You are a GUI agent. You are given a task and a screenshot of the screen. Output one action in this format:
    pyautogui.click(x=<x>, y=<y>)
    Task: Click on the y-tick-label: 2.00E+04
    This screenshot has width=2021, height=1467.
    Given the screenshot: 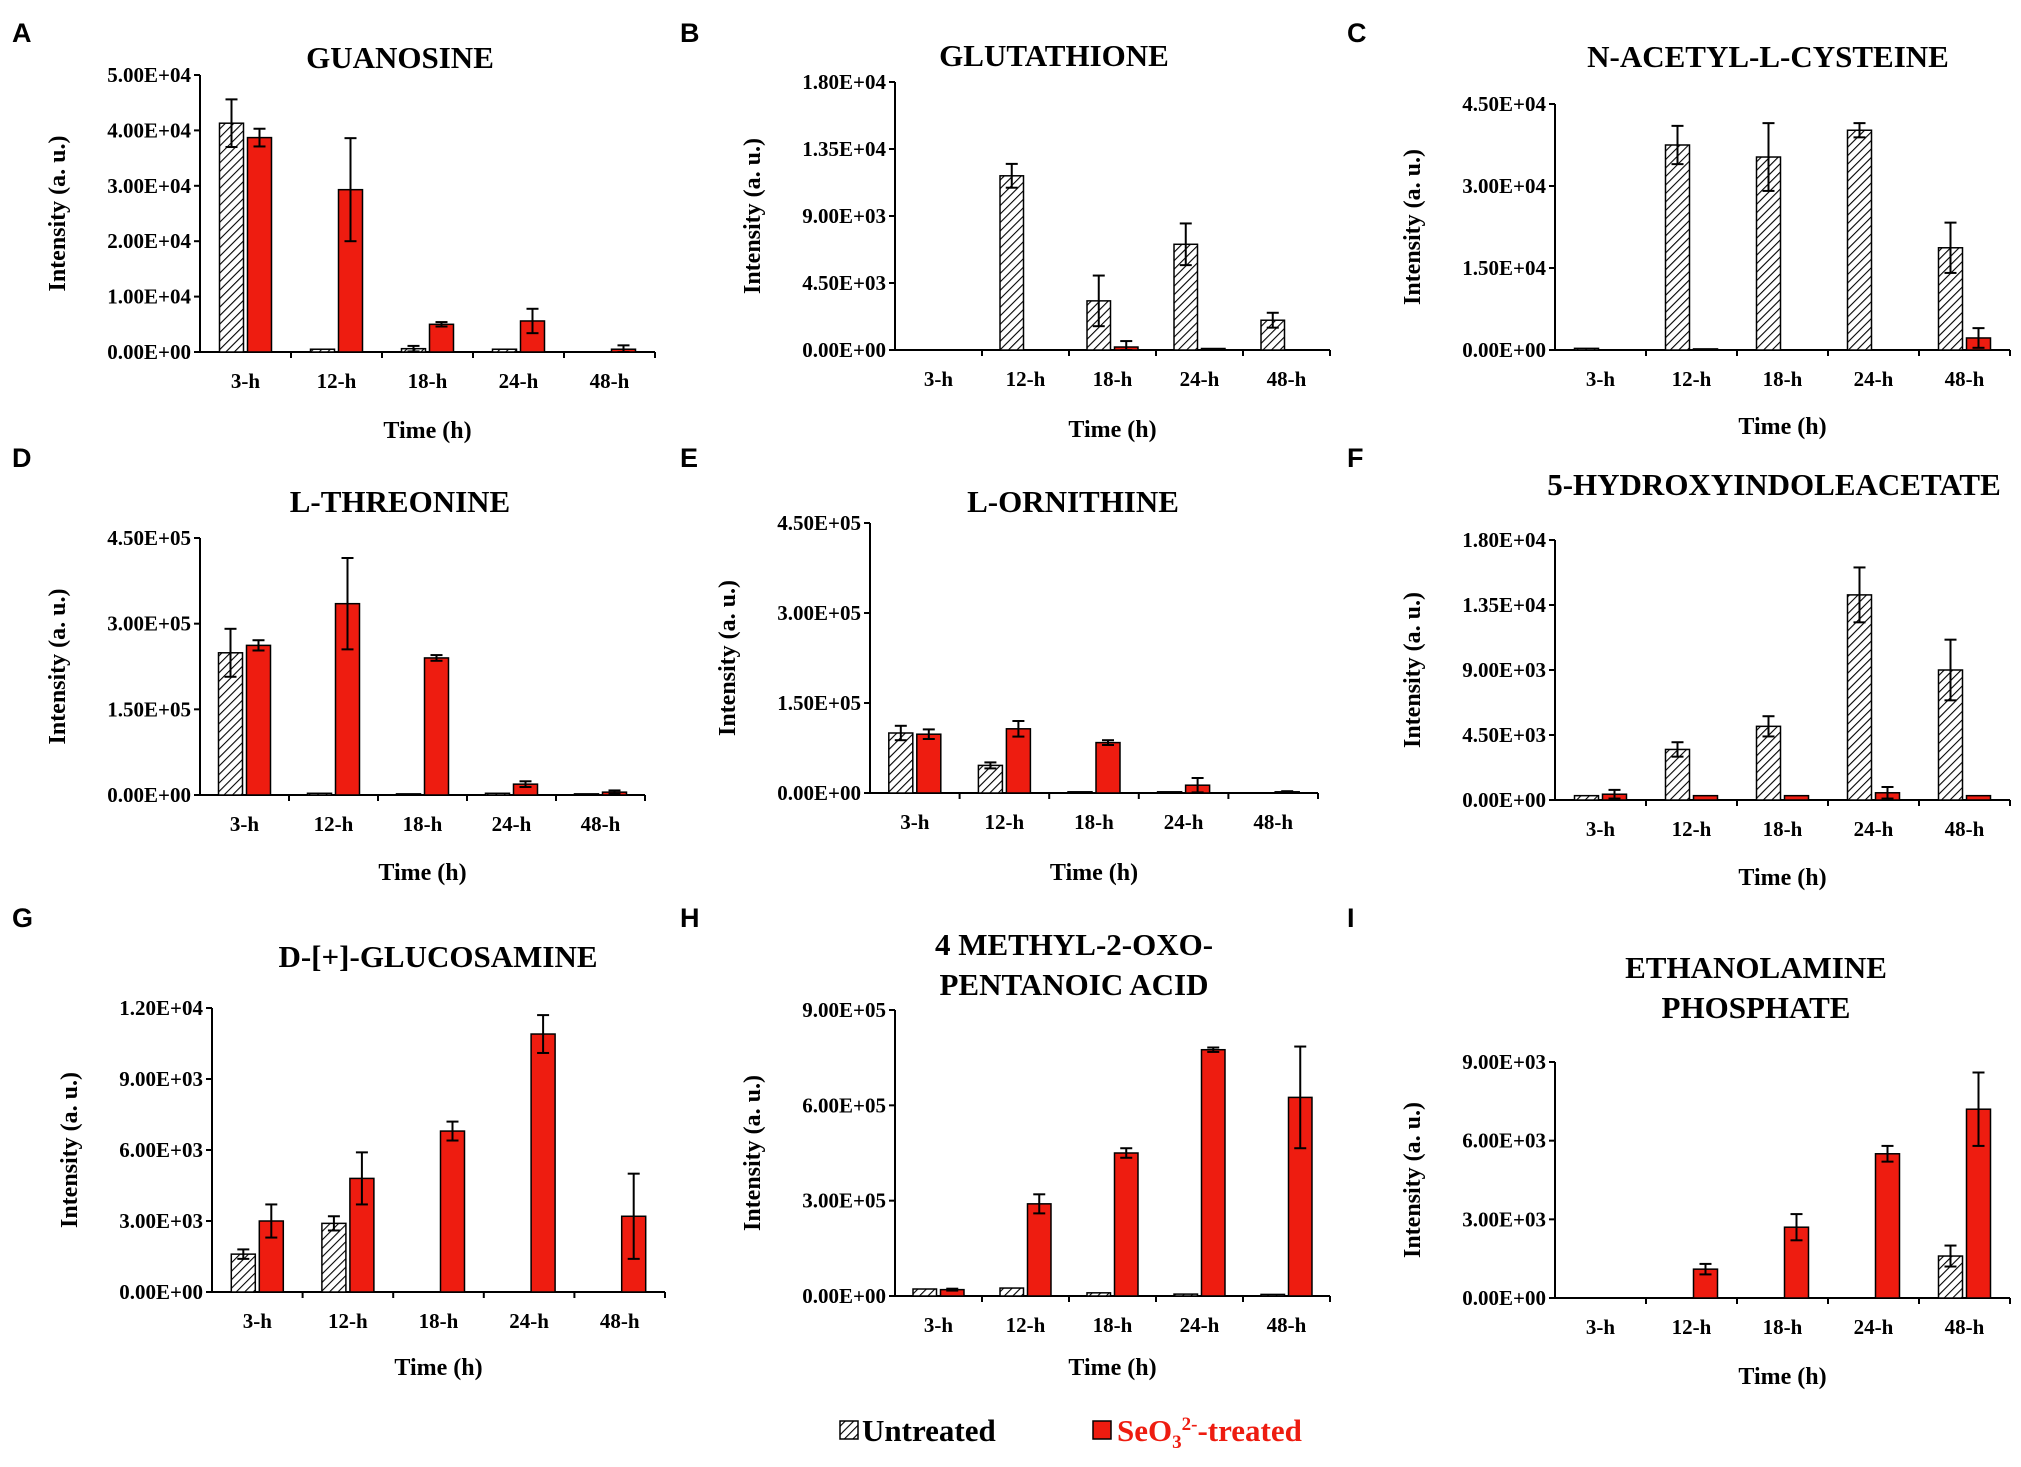 What is the action you would take?
    pyautogui.click(x=149, y=241)
    